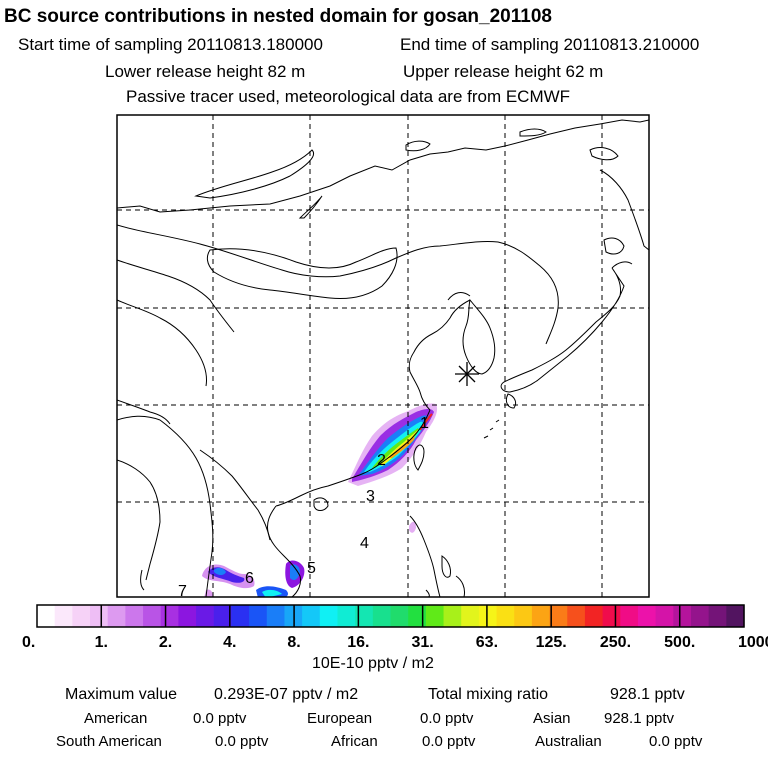 This screenshot has width=768, height=768. I want to click on region-label-5: 5, so click(311, 568).